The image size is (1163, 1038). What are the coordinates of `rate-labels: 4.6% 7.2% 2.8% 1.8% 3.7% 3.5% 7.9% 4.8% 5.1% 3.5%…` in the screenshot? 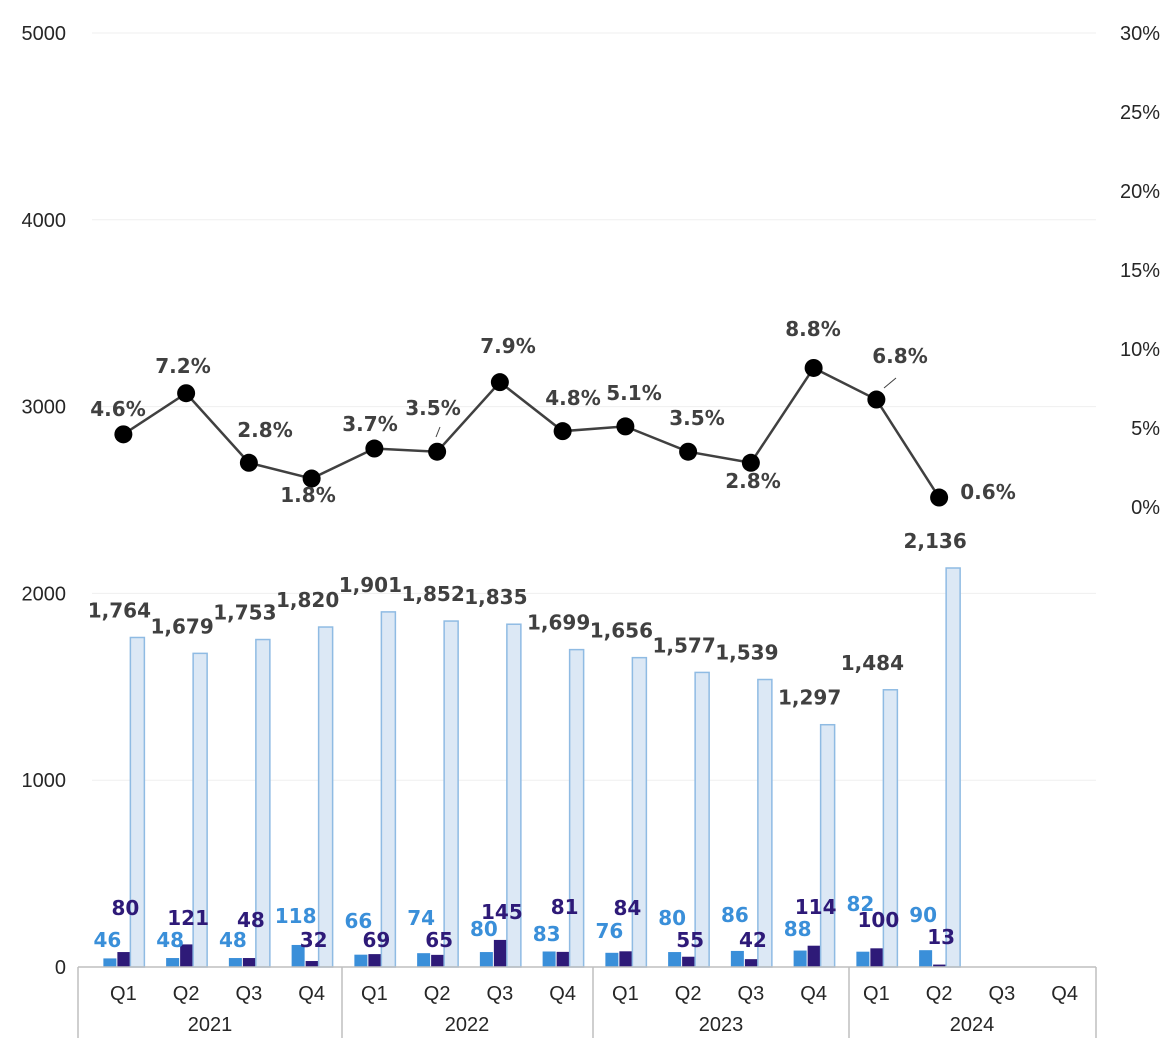 It's located at (552, 412).